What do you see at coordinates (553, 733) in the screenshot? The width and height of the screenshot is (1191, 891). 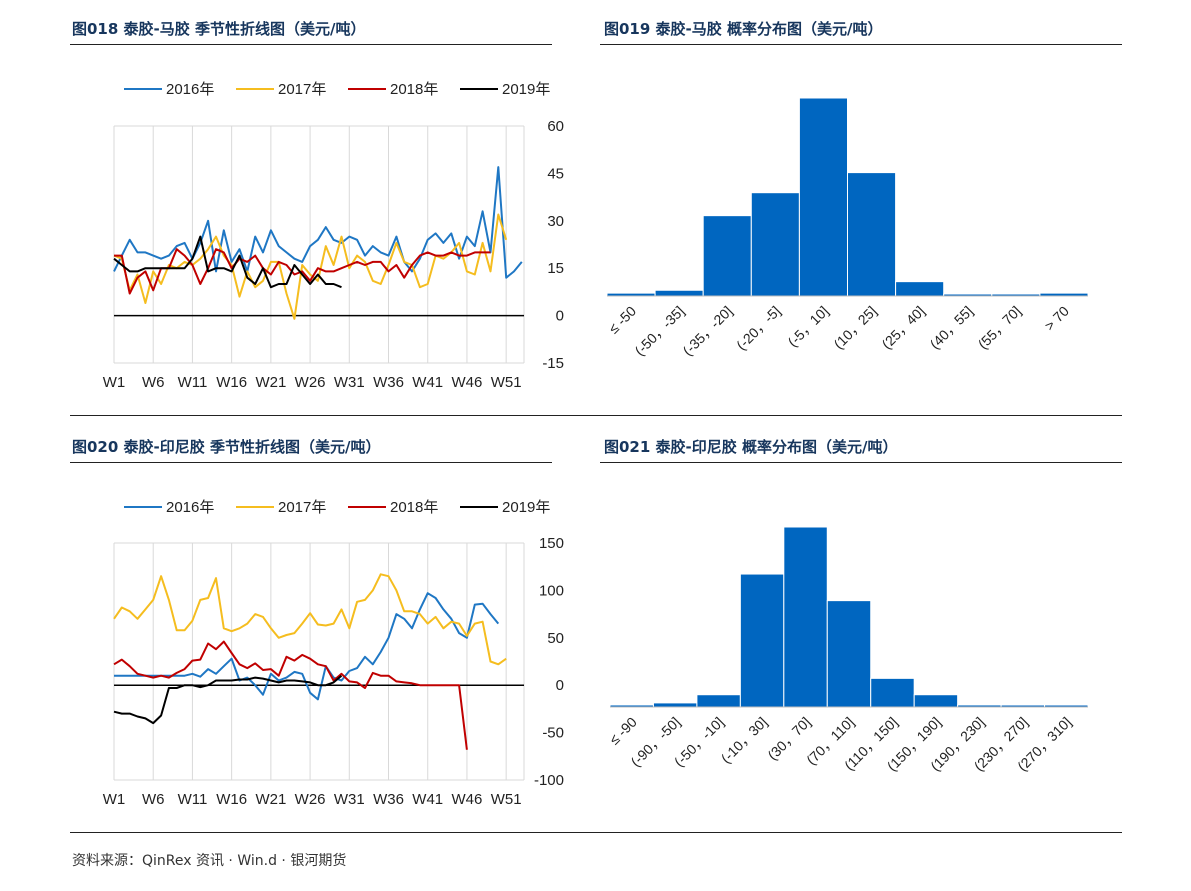 I see `y-tick-label: -50` at bounding box center [553, 733].